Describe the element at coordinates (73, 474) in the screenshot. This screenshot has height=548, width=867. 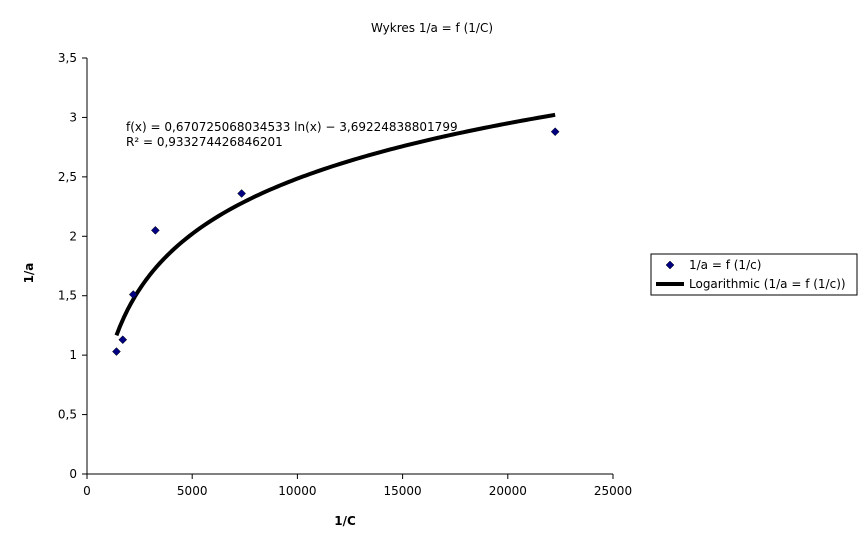
I see `y-tick-label: 0` at that location.